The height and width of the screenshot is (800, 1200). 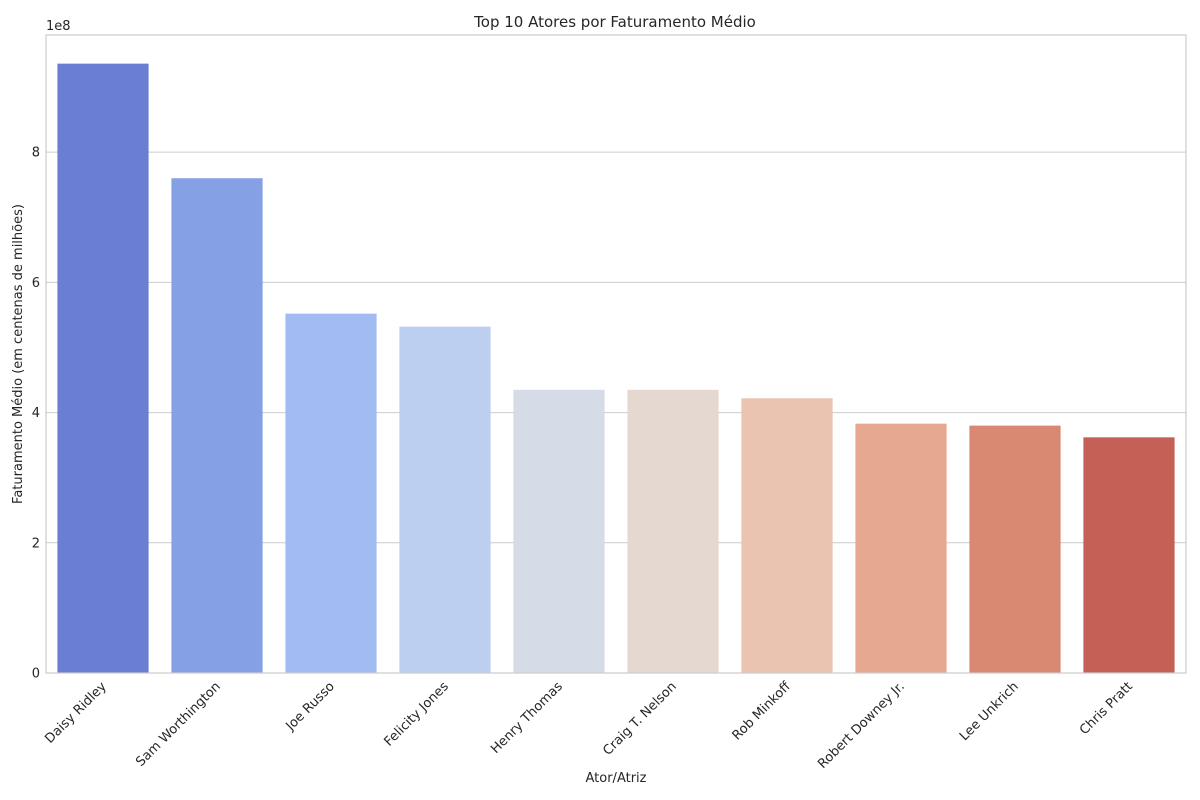 I want to click on x-tick-label: Craig T. Nelson, so click(x=639, y=718).